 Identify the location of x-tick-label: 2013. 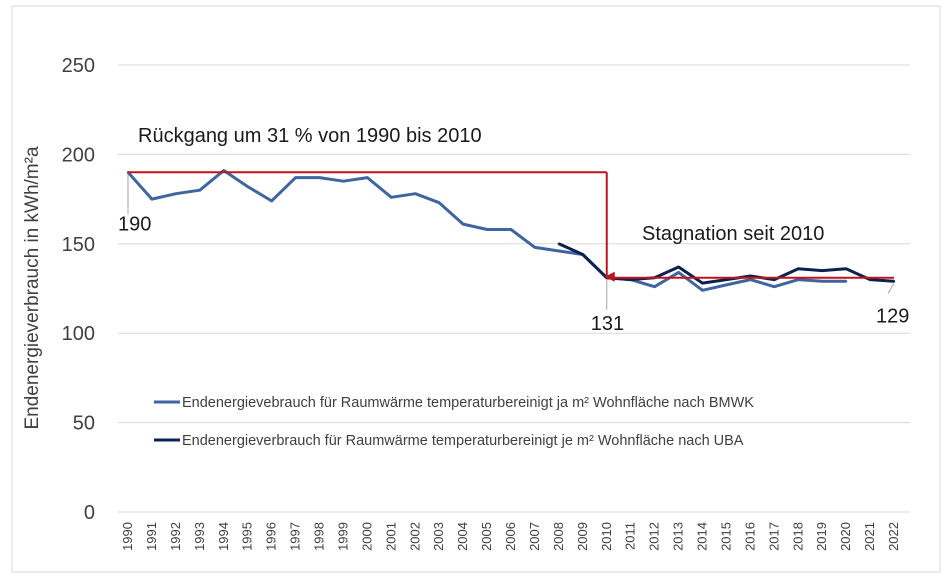
(678, 536).